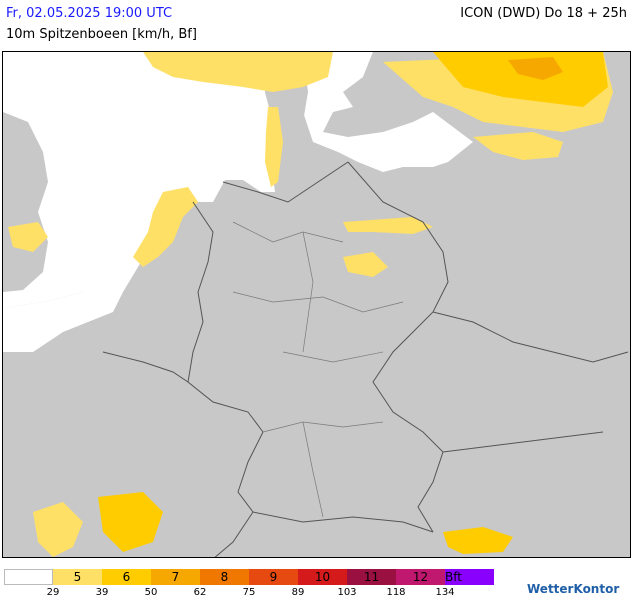 This screenshot has height=600, width=633. What do you see at coordinates (102, 592) in the screenshot?
I see `legend-tick: 39` at bounding box center [102, 592].